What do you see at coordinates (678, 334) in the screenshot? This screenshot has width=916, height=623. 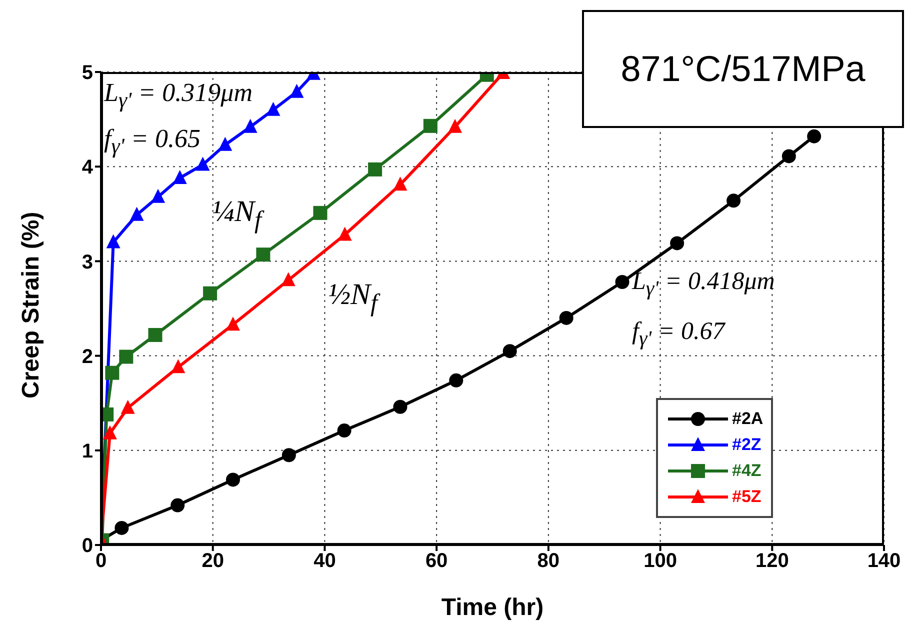 I see `annotation: f$_{γ'}$ = 0.67` at bounding box center [678, 334].